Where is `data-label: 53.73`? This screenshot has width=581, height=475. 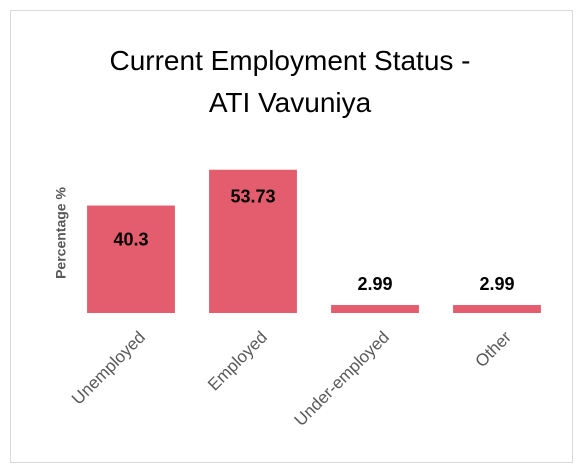
data-label: 53.73 is located at coordinates (252, 196).